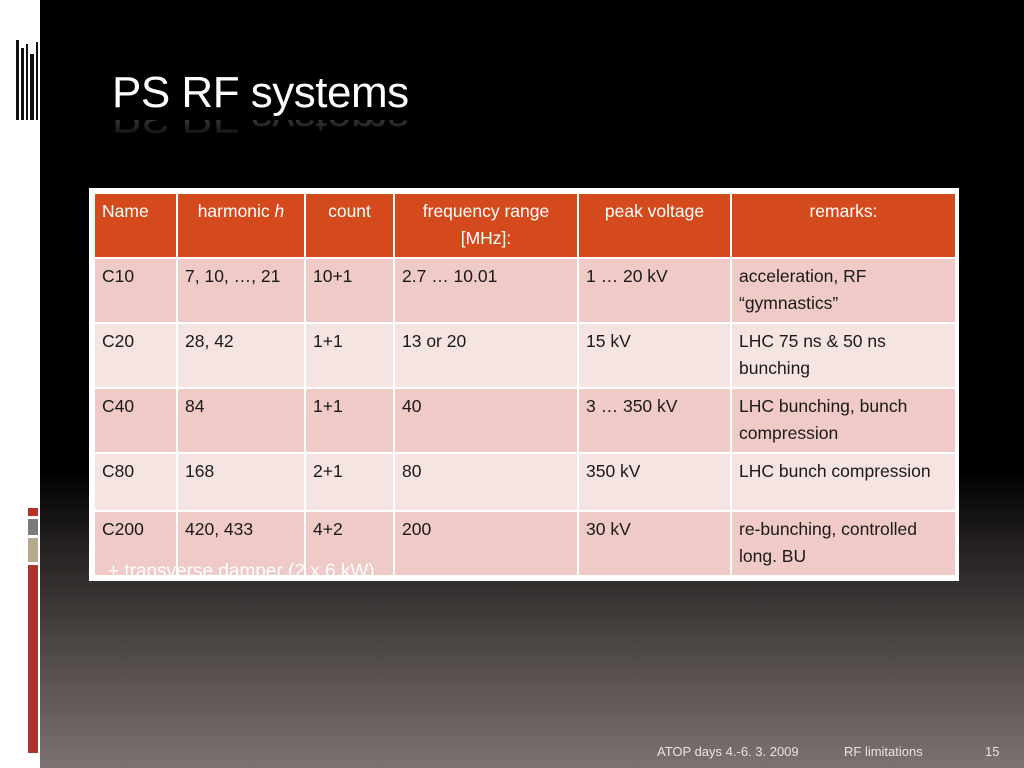 This screenshot has height=768, width=1024. Describe the element at coordinates (486, 482) in the screenshot. I see `cell-frequency: 80` at that location.